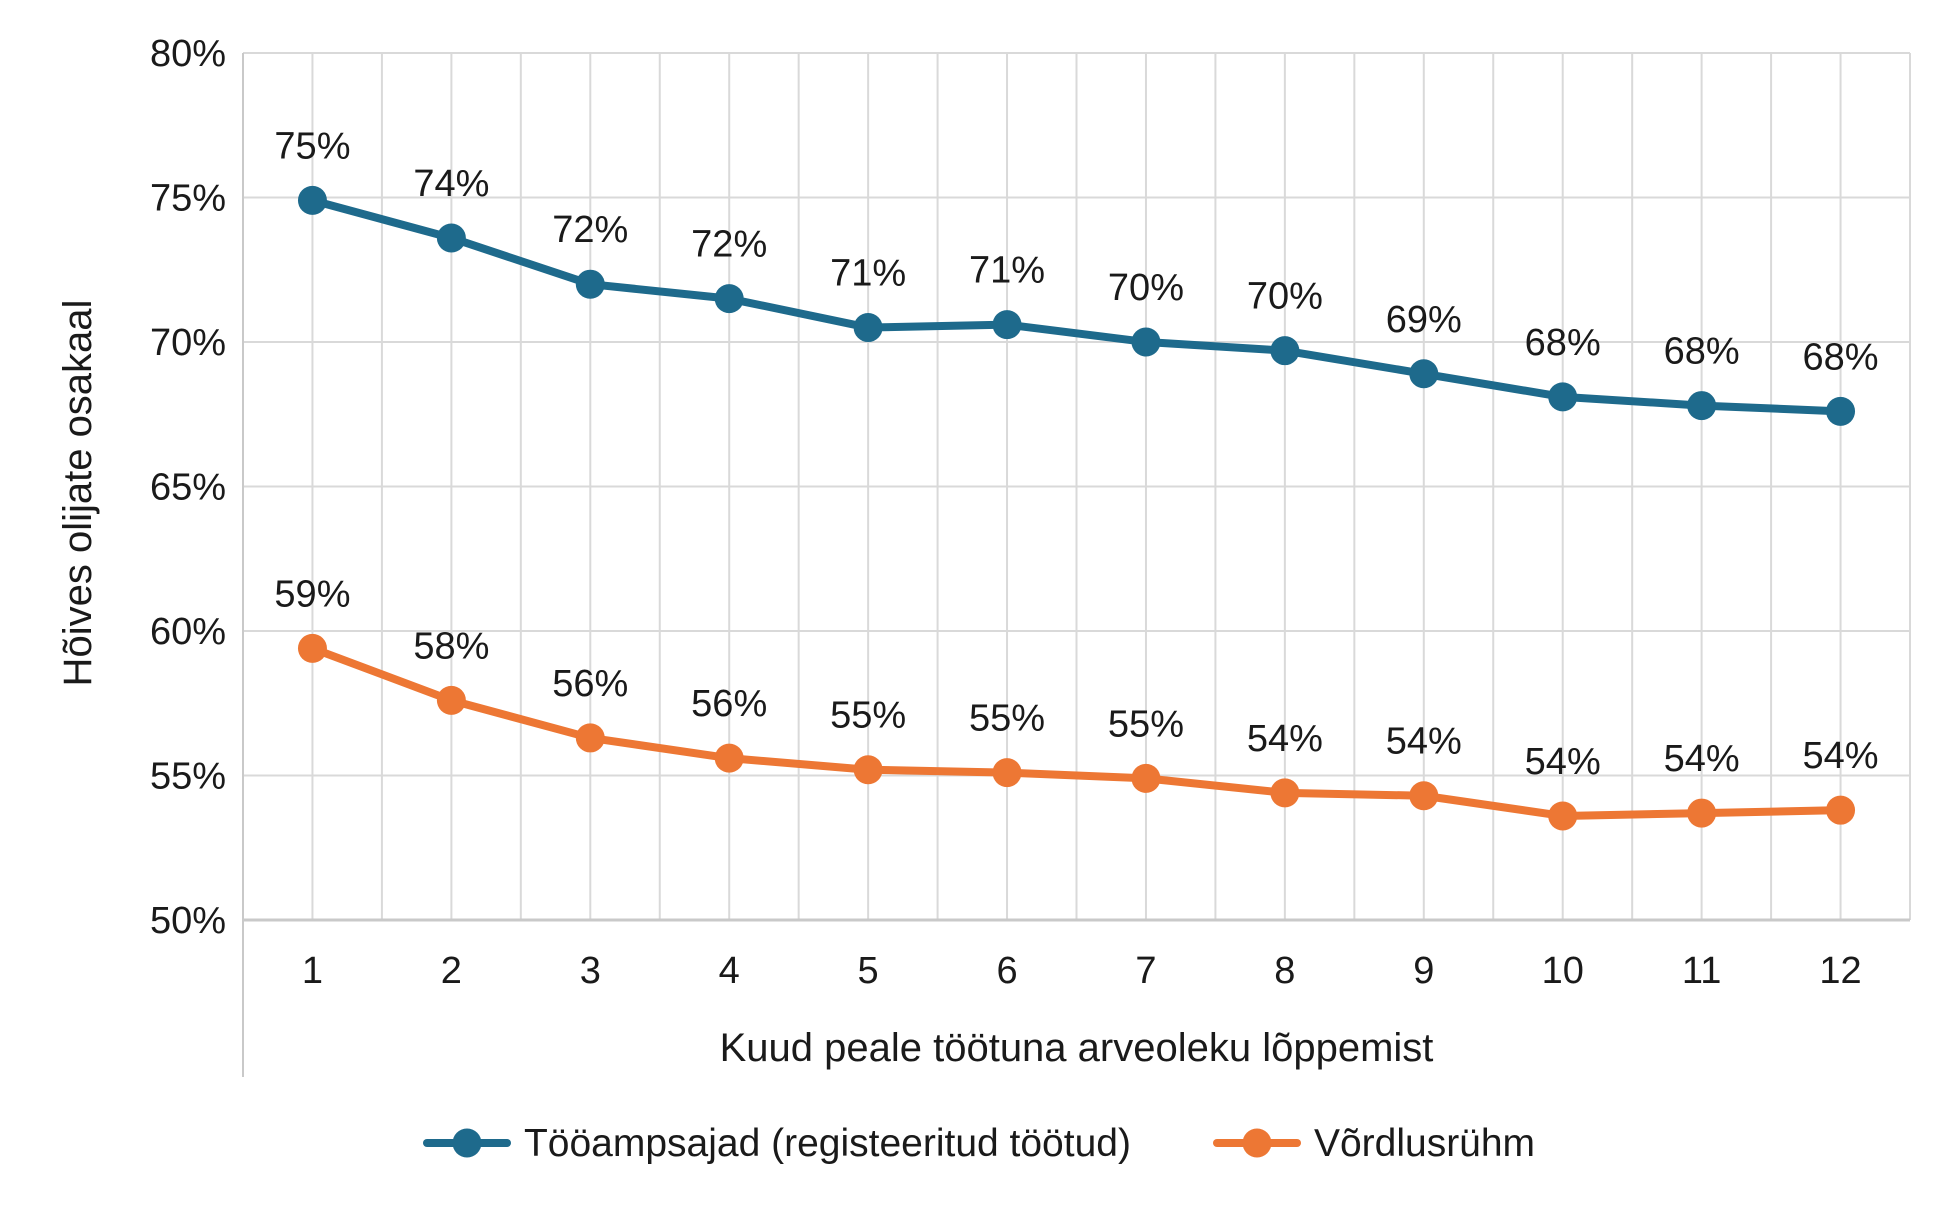 This screenshot has width=1958, height=1207. Describe the element at coordinates (1284, 971) in the screenshot. I see `x-tick-label: 8` at that location.